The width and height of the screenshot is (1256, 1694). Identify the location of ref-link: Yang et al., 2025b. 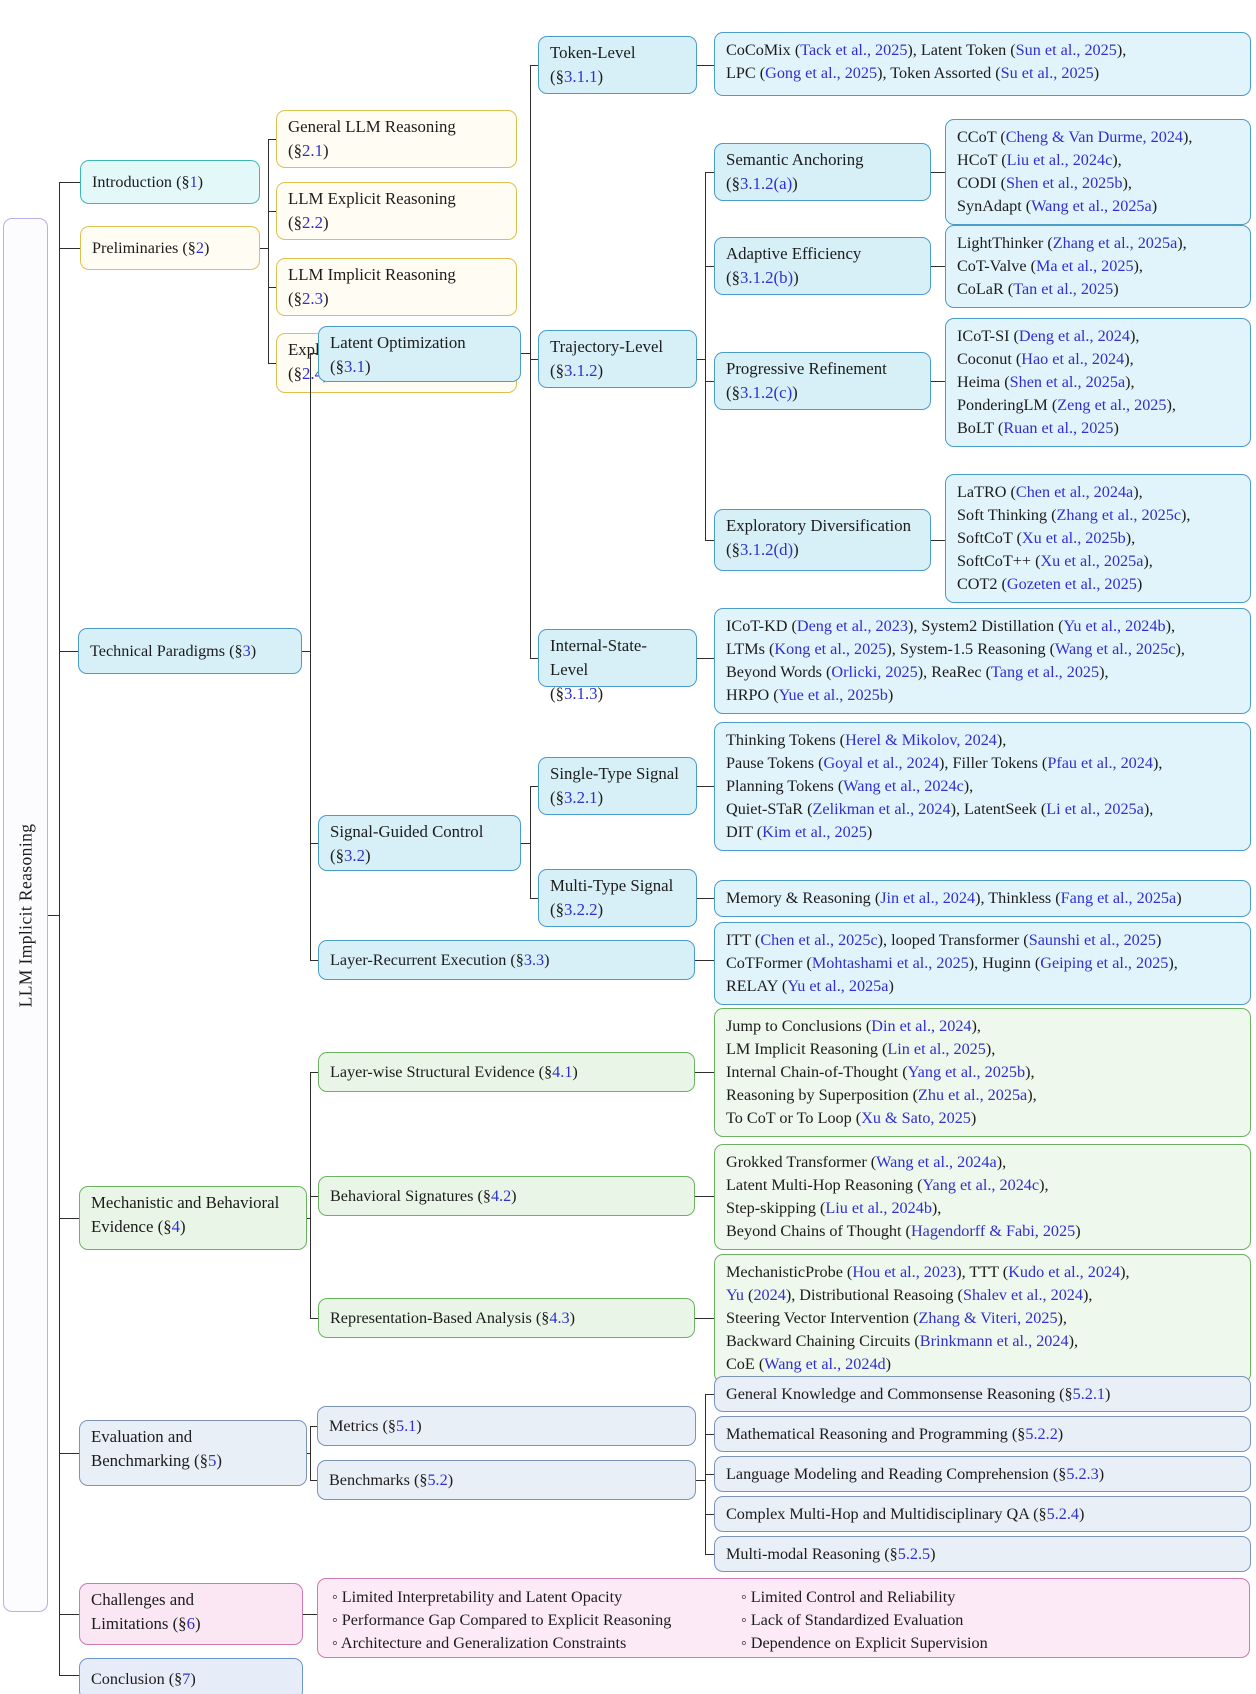
(966, 1072).